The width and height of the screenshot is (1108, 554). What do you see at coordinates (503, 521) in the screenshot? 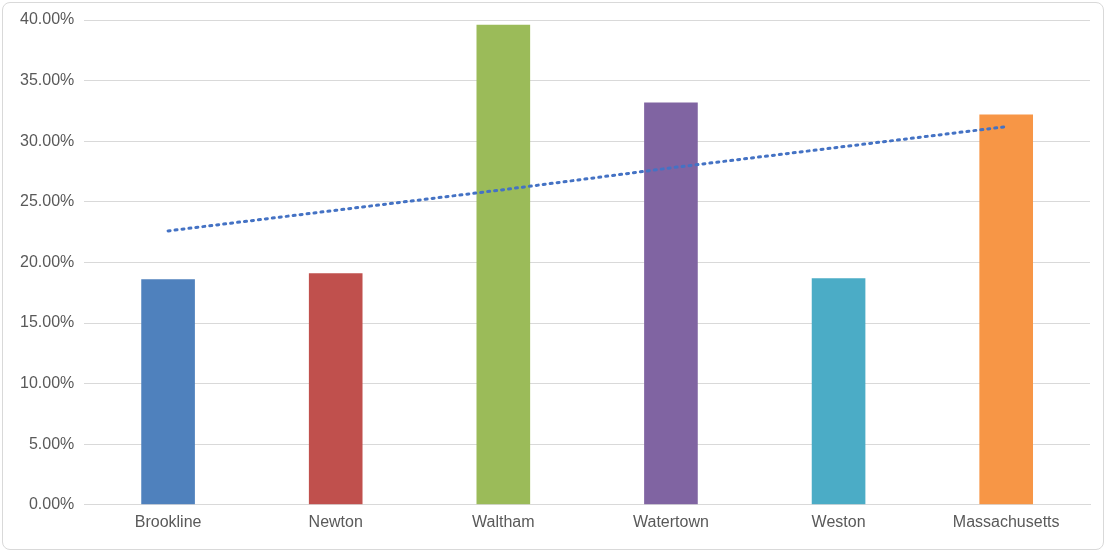
I see `x-tick-label: Waltham` at bounding box center [503, 521].